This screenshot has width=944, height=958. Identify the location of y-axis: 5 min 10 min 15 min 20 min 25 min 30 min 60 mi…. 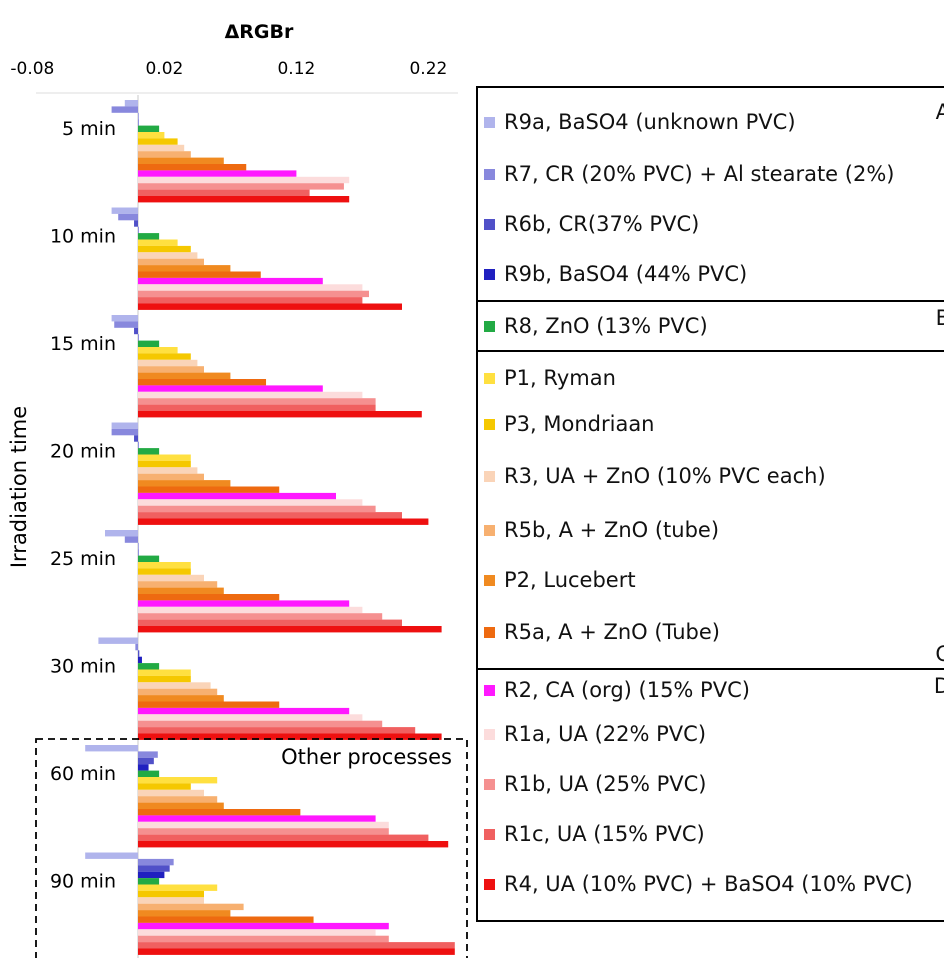
(94, 526).